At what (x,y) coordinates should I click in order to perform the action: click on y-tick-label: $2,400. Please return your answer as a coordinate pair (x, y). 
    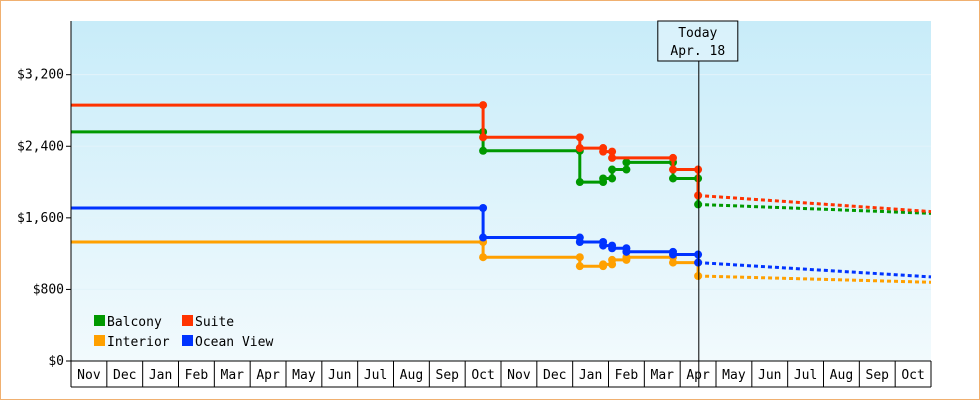
    Looking at the image, I should click on (40, 146).